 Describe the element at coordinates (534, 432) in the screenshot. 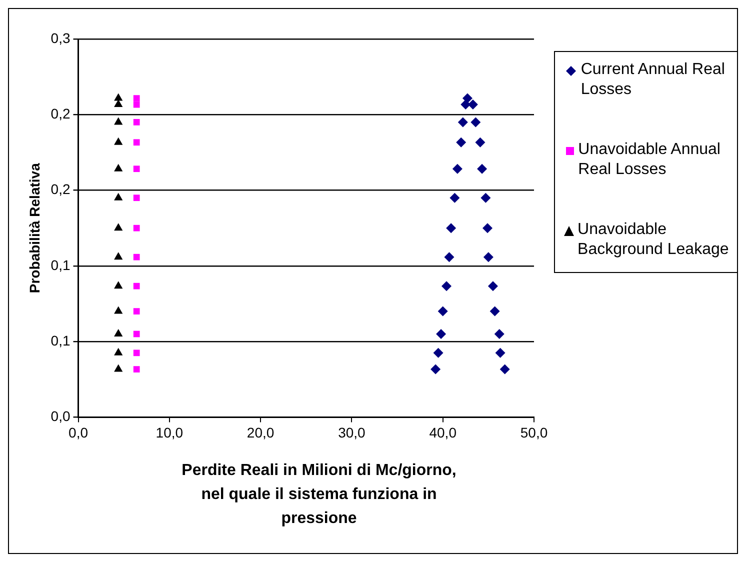

I see `x-tick-label: 50,0` at that location.